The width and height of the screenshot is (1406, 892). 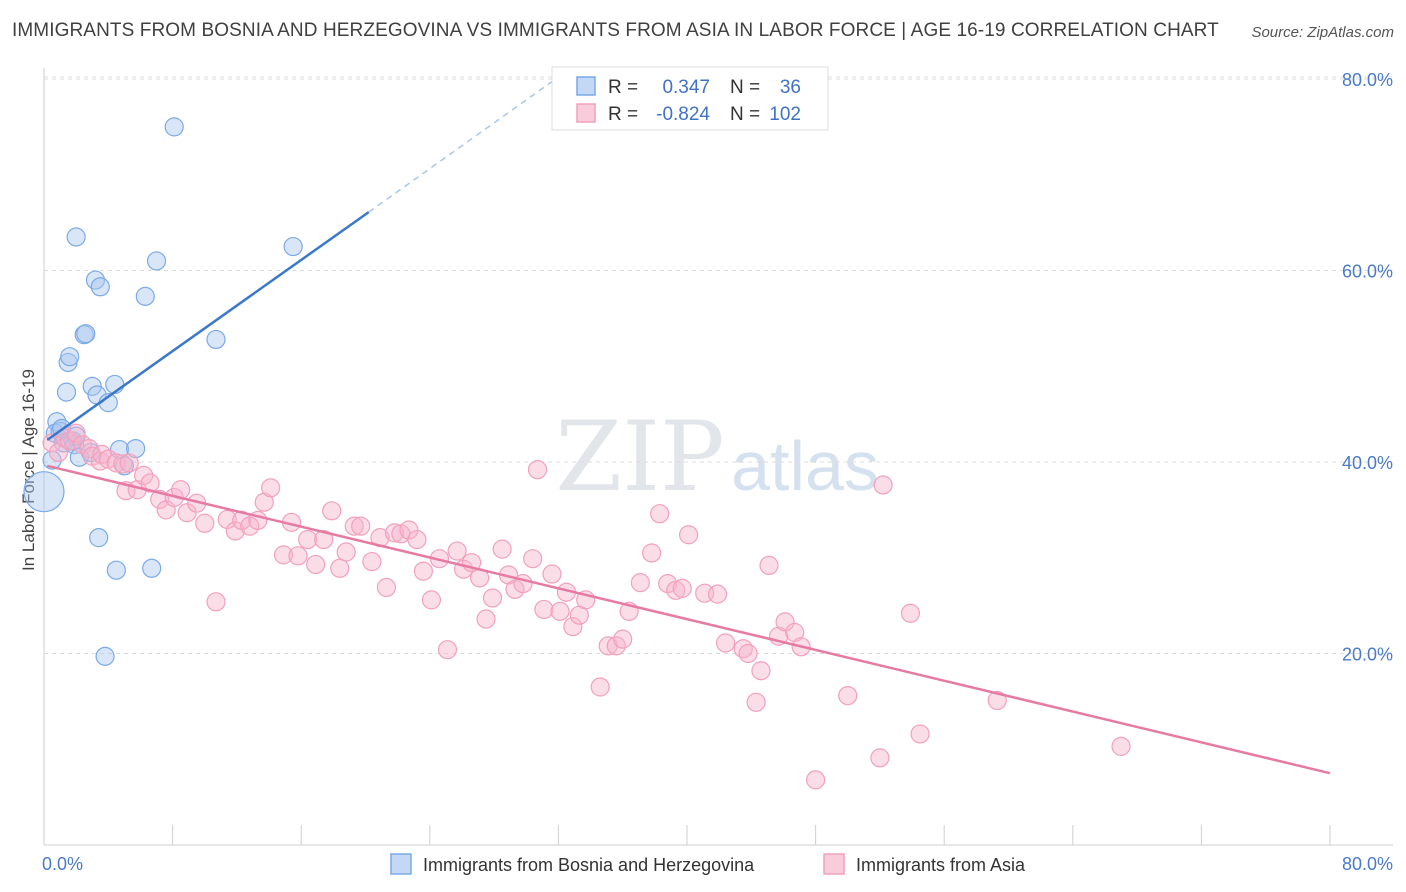 I want to click on legend-label-bosnia: Immigrants from Bosnia and Herzegovina, so click(x=589, y=865).